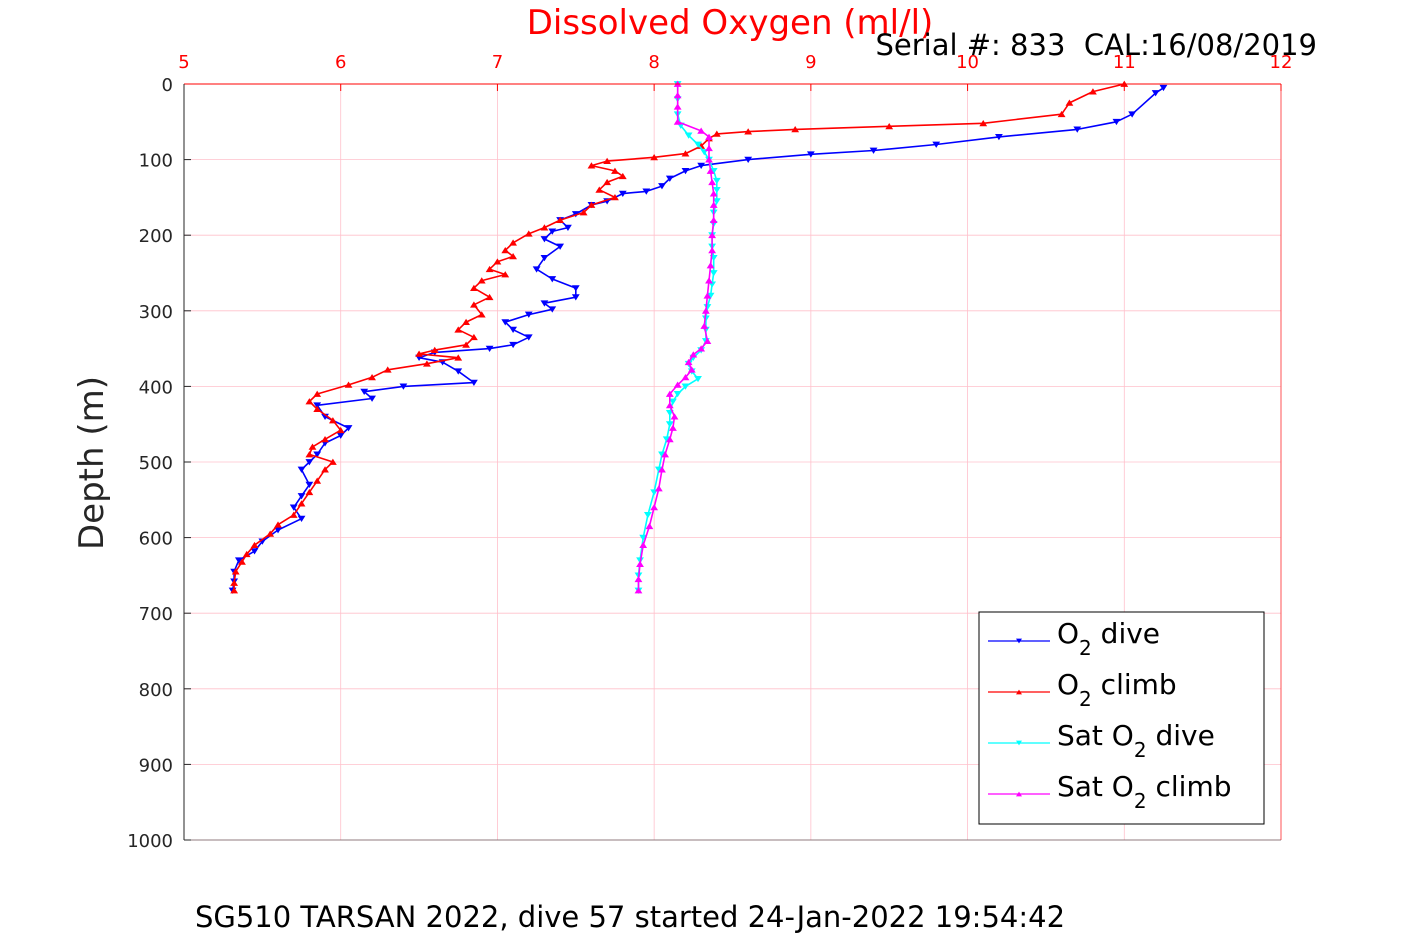 The image size is (1417, 945). What do you see at coordinates (730, 23) in the screenshot?
I see `chart-title: Dissolved Oxygen (ml/l)` at bounding box center [730, 23].